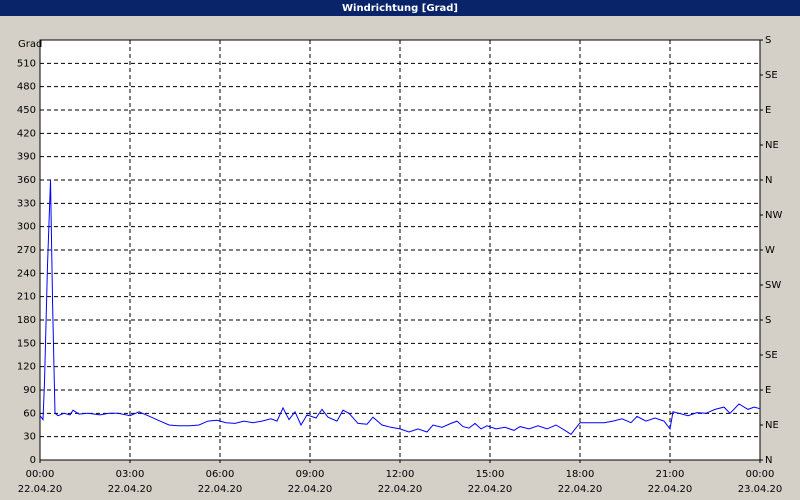 The height and width of the screenshot is (500, 800). I want to click on y-axis-label: Grad, so click(30, 44).